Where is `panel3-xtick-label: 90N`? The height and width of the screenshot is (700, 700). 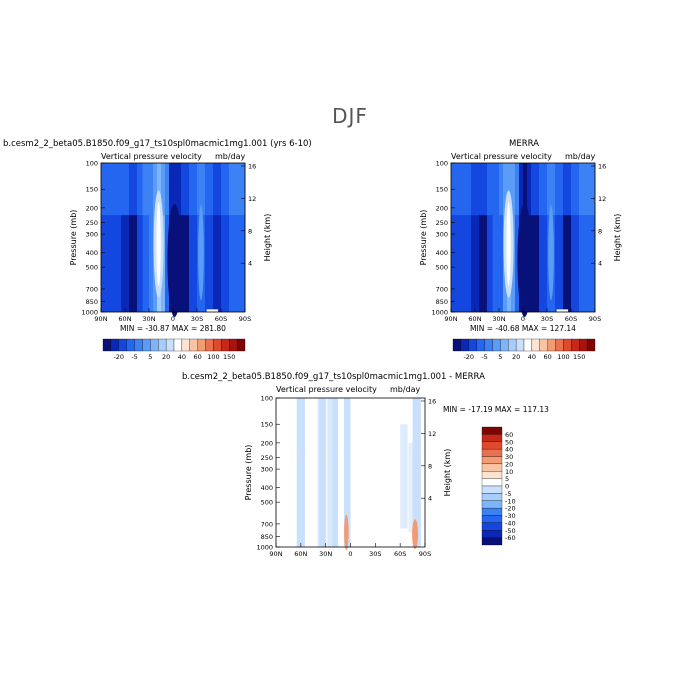
panel3-xtick-label: 90N is located at coordinates (275, 554).